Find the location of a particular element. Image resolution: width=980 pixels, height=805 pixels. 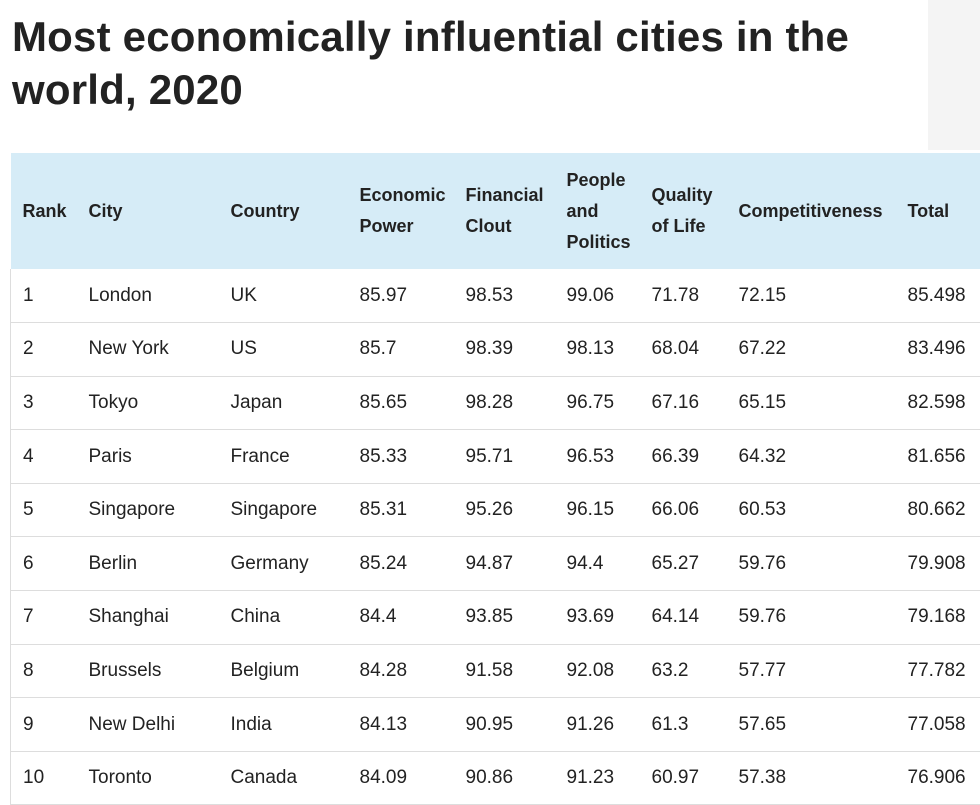

table-cell: France is located at coordinates (283, 457).